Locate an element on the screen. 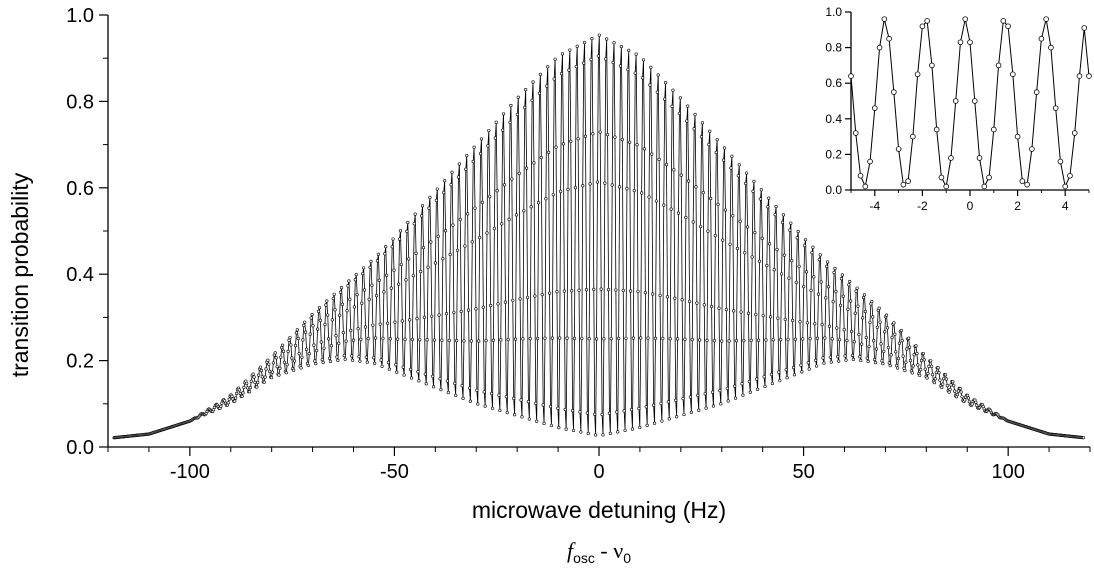 The width and height of the screenshot is (1094, 579). x-axis-label: microwave detuning (Hz) is located at coordinates (599, 510).